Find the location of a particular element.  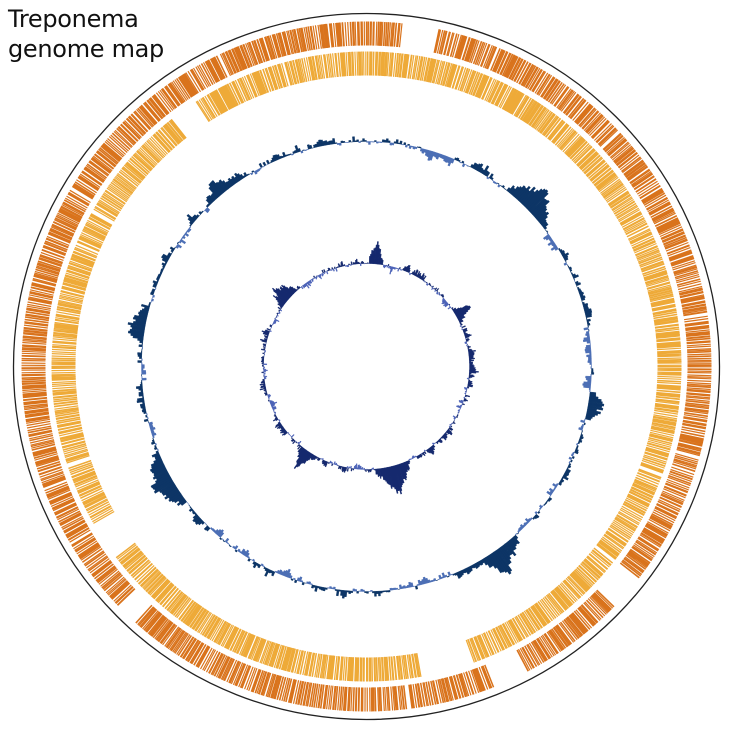

plot-positive-area is located at coordinates (369, 368).